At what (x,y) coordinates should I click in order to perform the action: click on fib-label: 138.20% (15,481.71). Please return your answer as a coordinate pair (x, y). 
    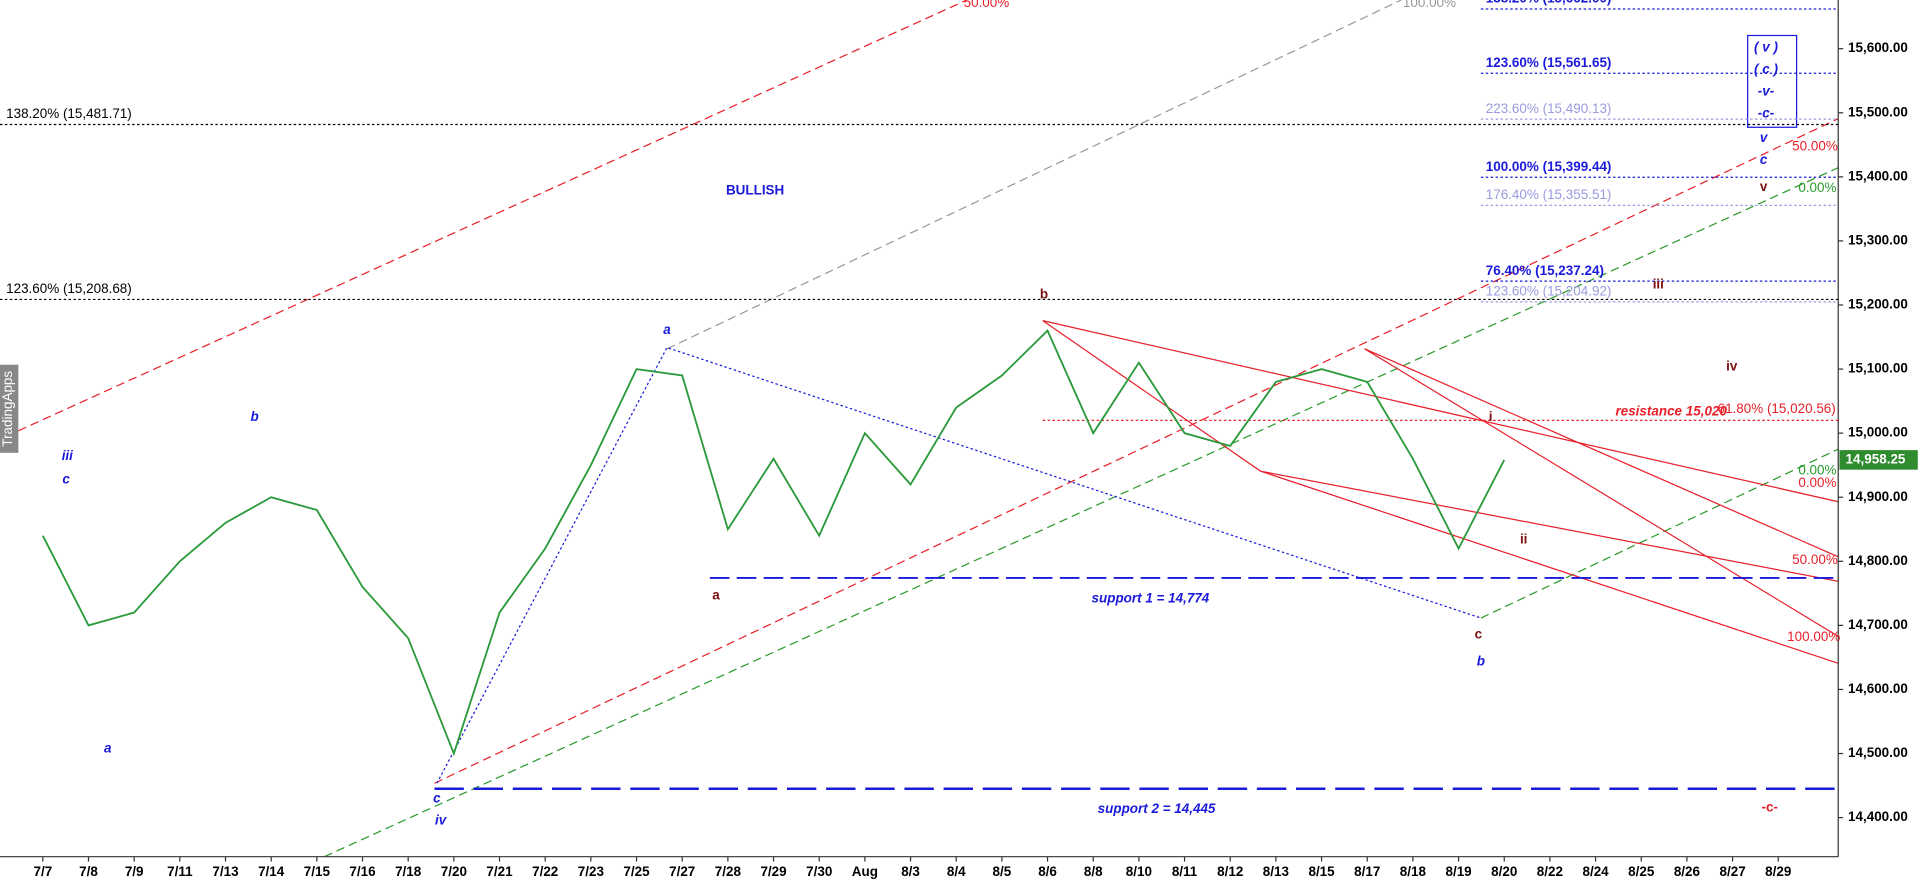
    Looking at the image, I should click on (69, 113).